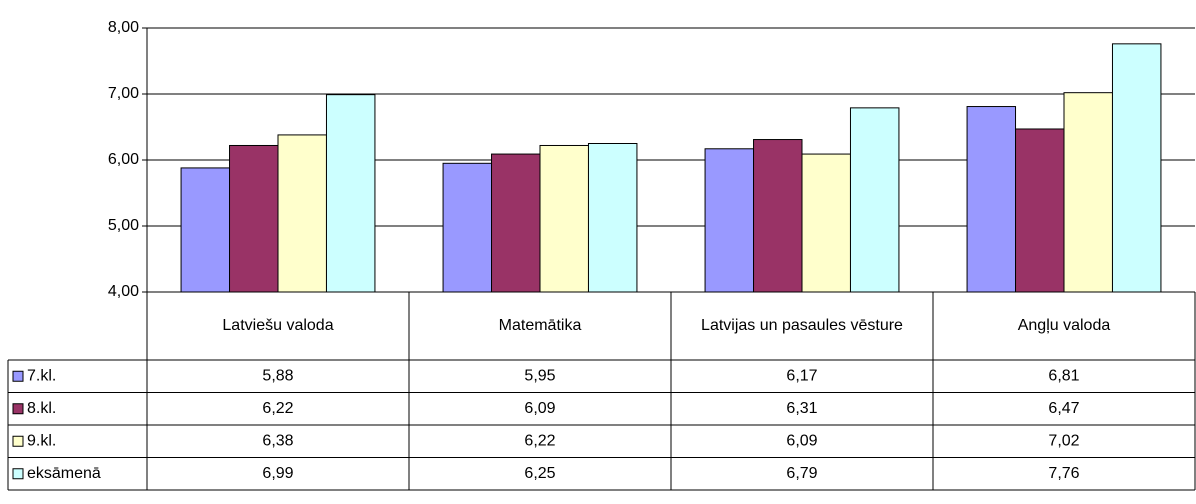 This screenshot has width=1196, height=504. Describe the element at coordinates (41, 375) in the screenshot. I see `legend-label: 7.kl.` at that location.